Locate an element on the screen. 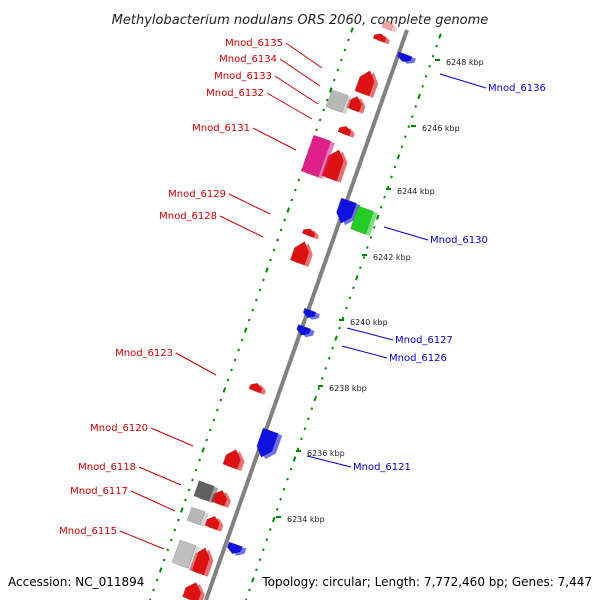 The height and width of the screenshot is (600, 600). gene-label-left: Mnod_6131 is located at coordinates (221, 128).